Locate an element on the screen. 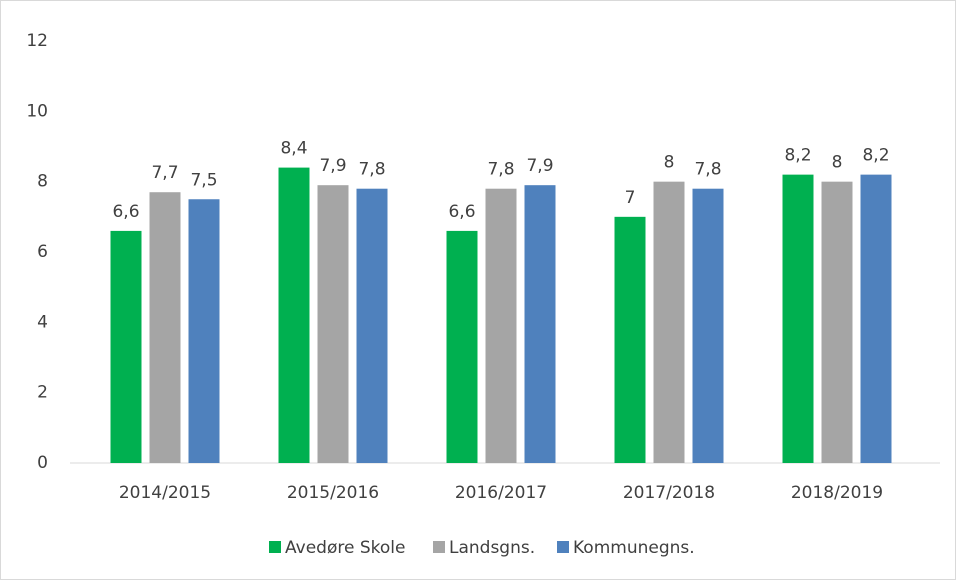 The width and height of the screenshot is (957, 581). y-tick-label: 12 is located at coordinates (37, 41).